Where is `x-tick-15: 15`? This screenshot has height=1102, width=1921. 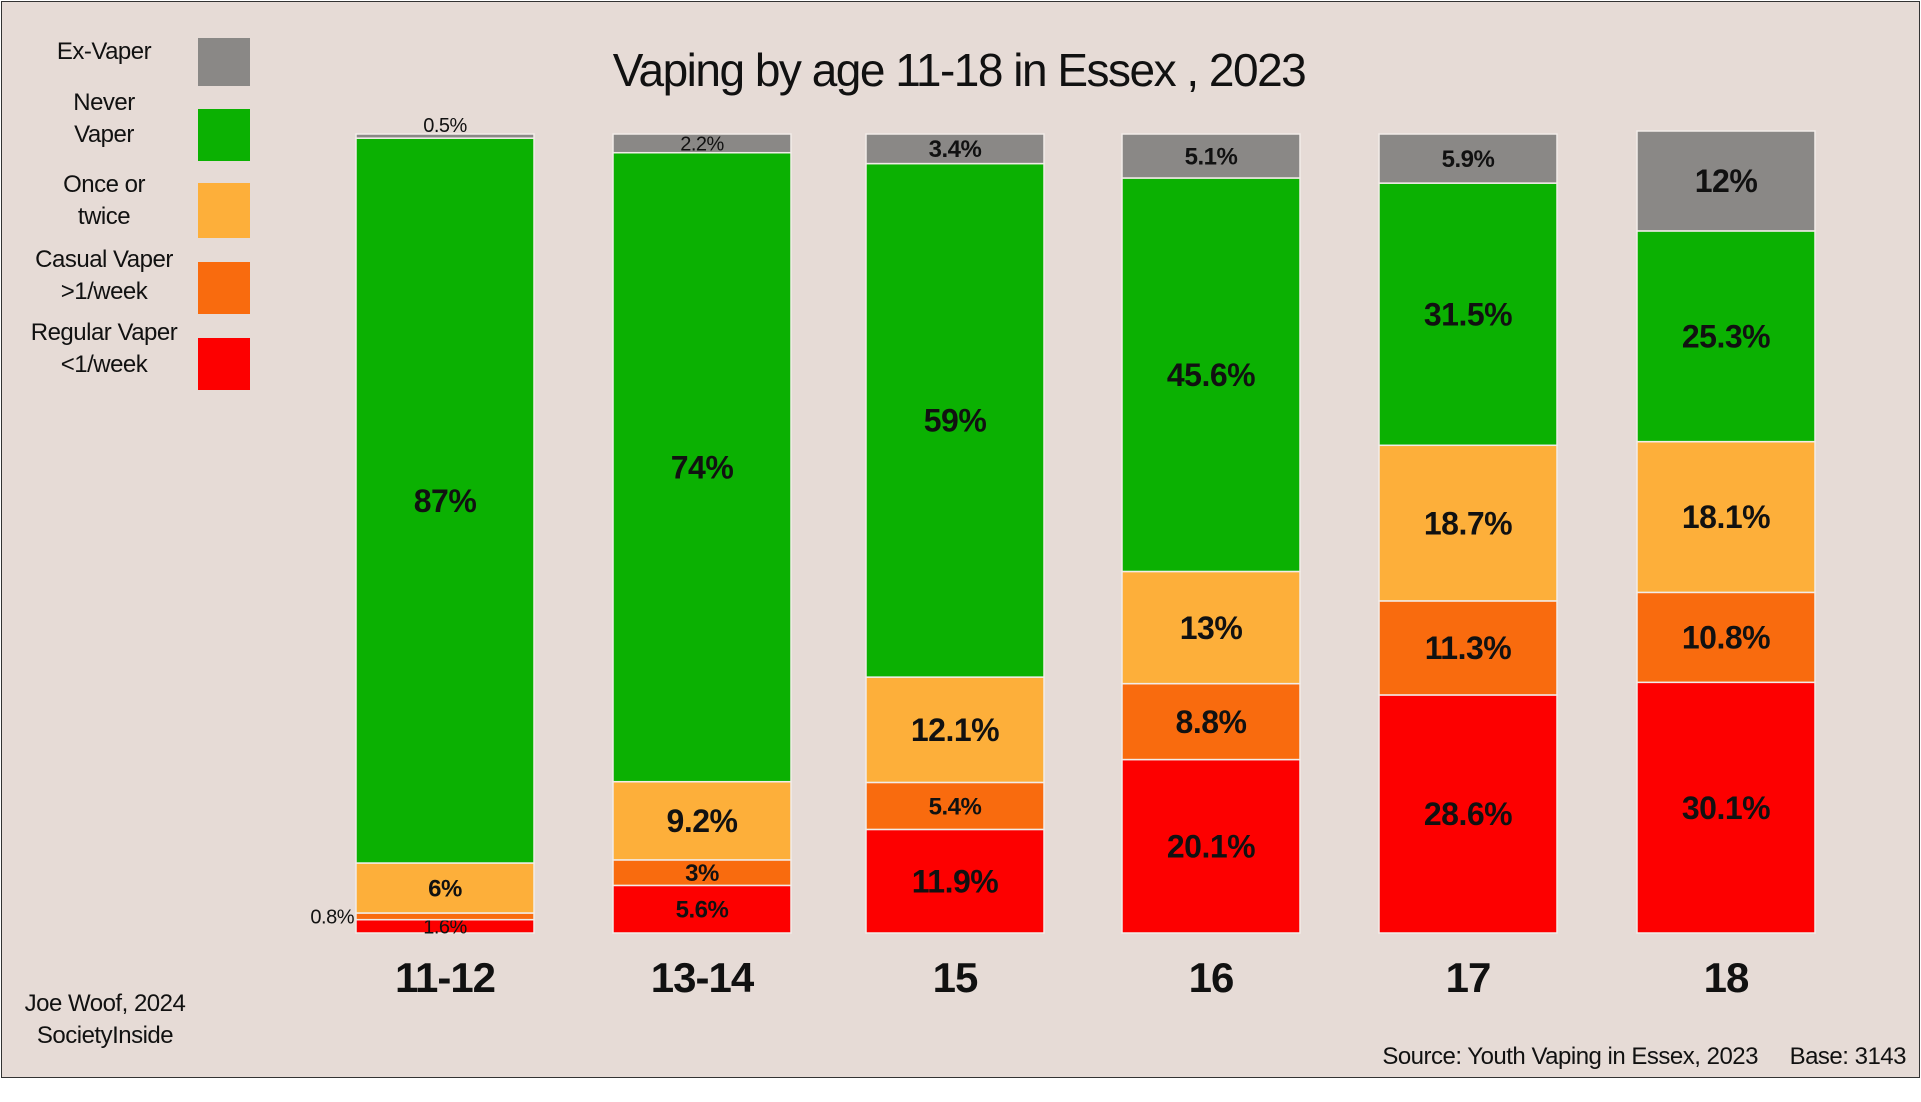
x-tick-15: 15 is located at coordinates (955, 977).